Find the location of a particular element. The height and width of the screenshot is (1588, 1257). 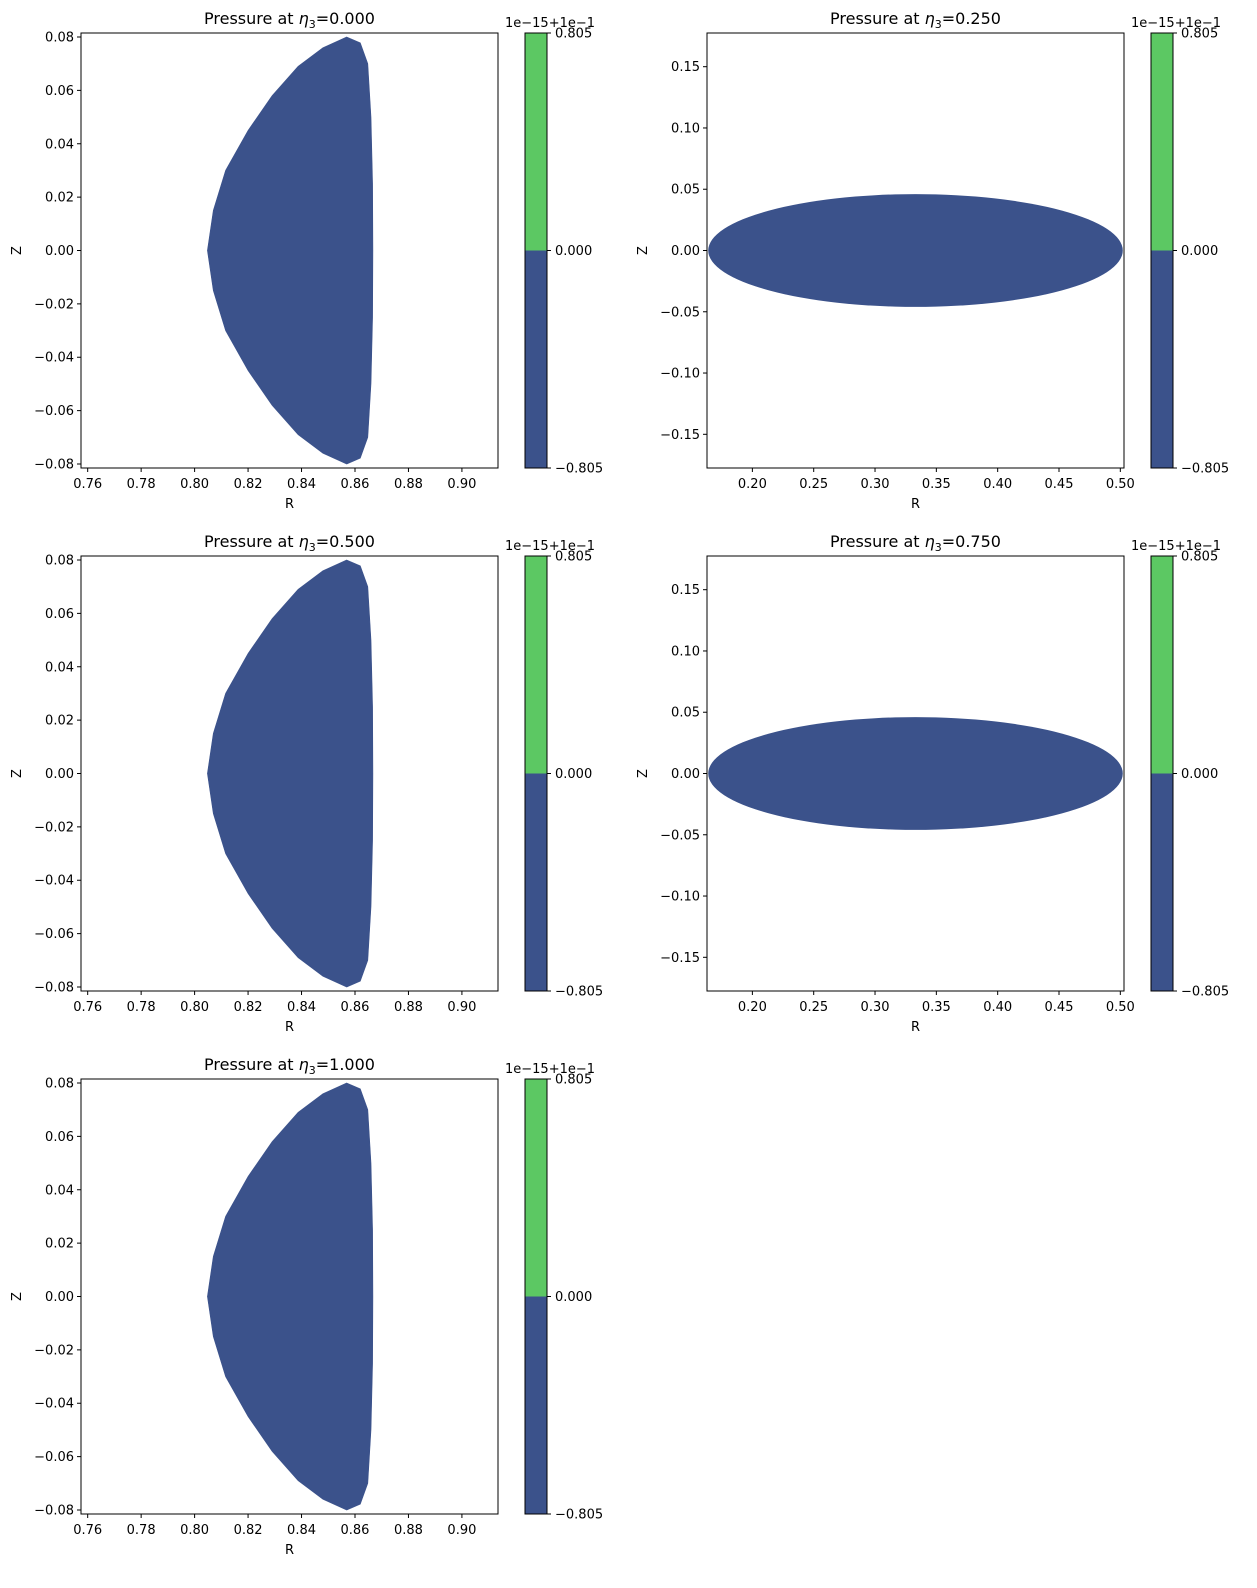

x-tick-label: 0.20 is located at coordinates (752, 484).